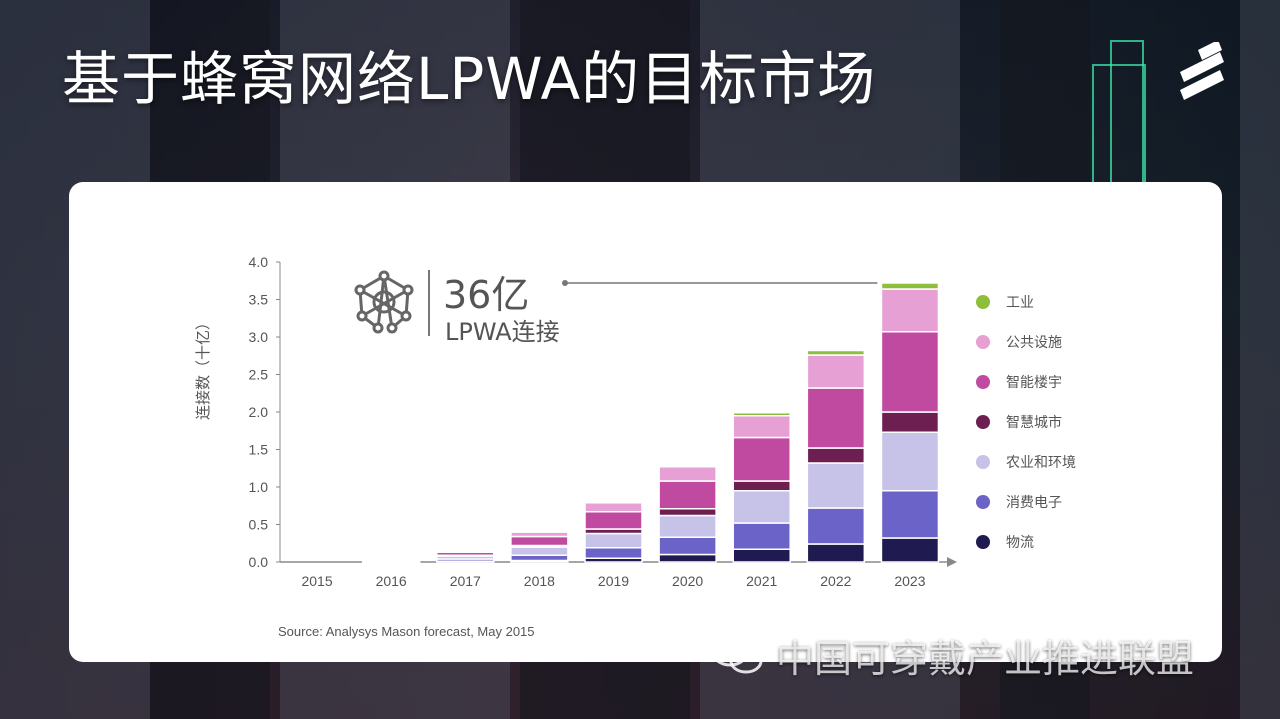 The width and height of the screenshot is (1280, 719). I want to click on legend-item: 工业, so click(1026, 302).